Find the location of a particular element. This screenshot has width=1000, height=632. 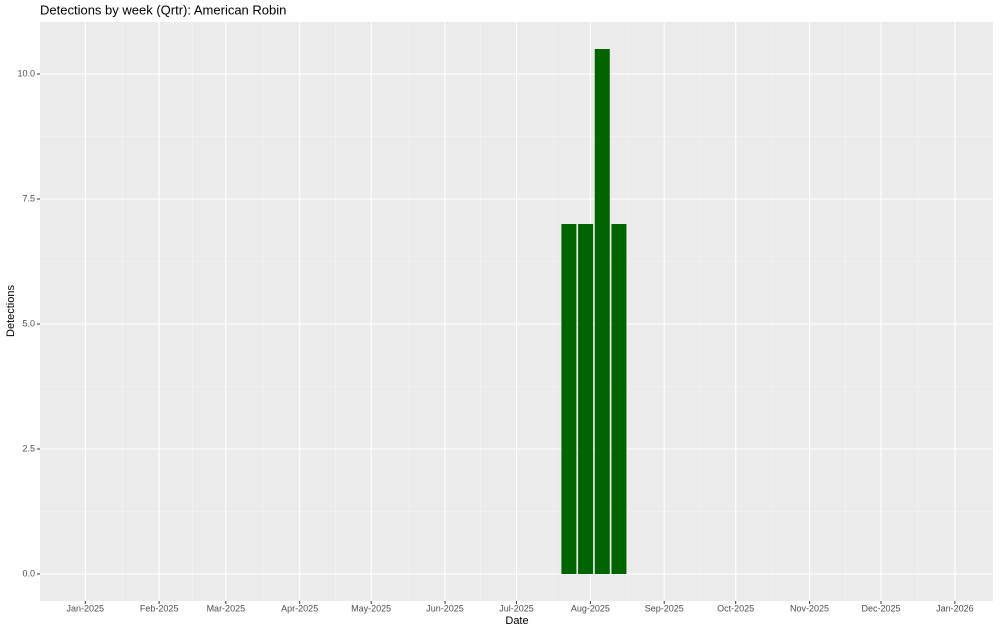

x-tick-label: Jun-2025 is located at coordinates (445, 608).